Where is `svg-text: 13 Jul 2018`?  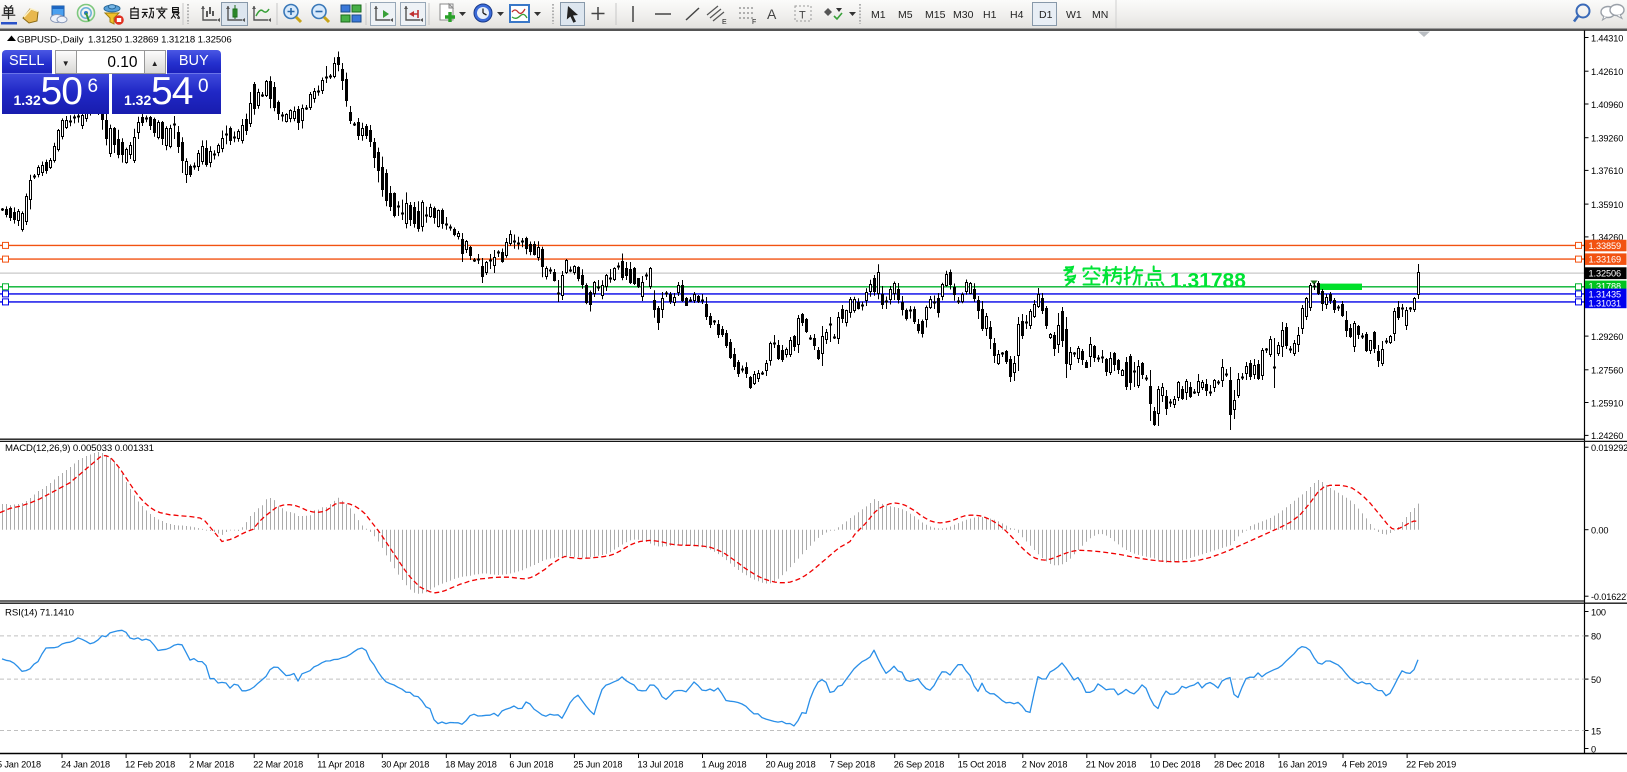 svg-text: 13 Jul 2018 is located at coordinates (661, 765).